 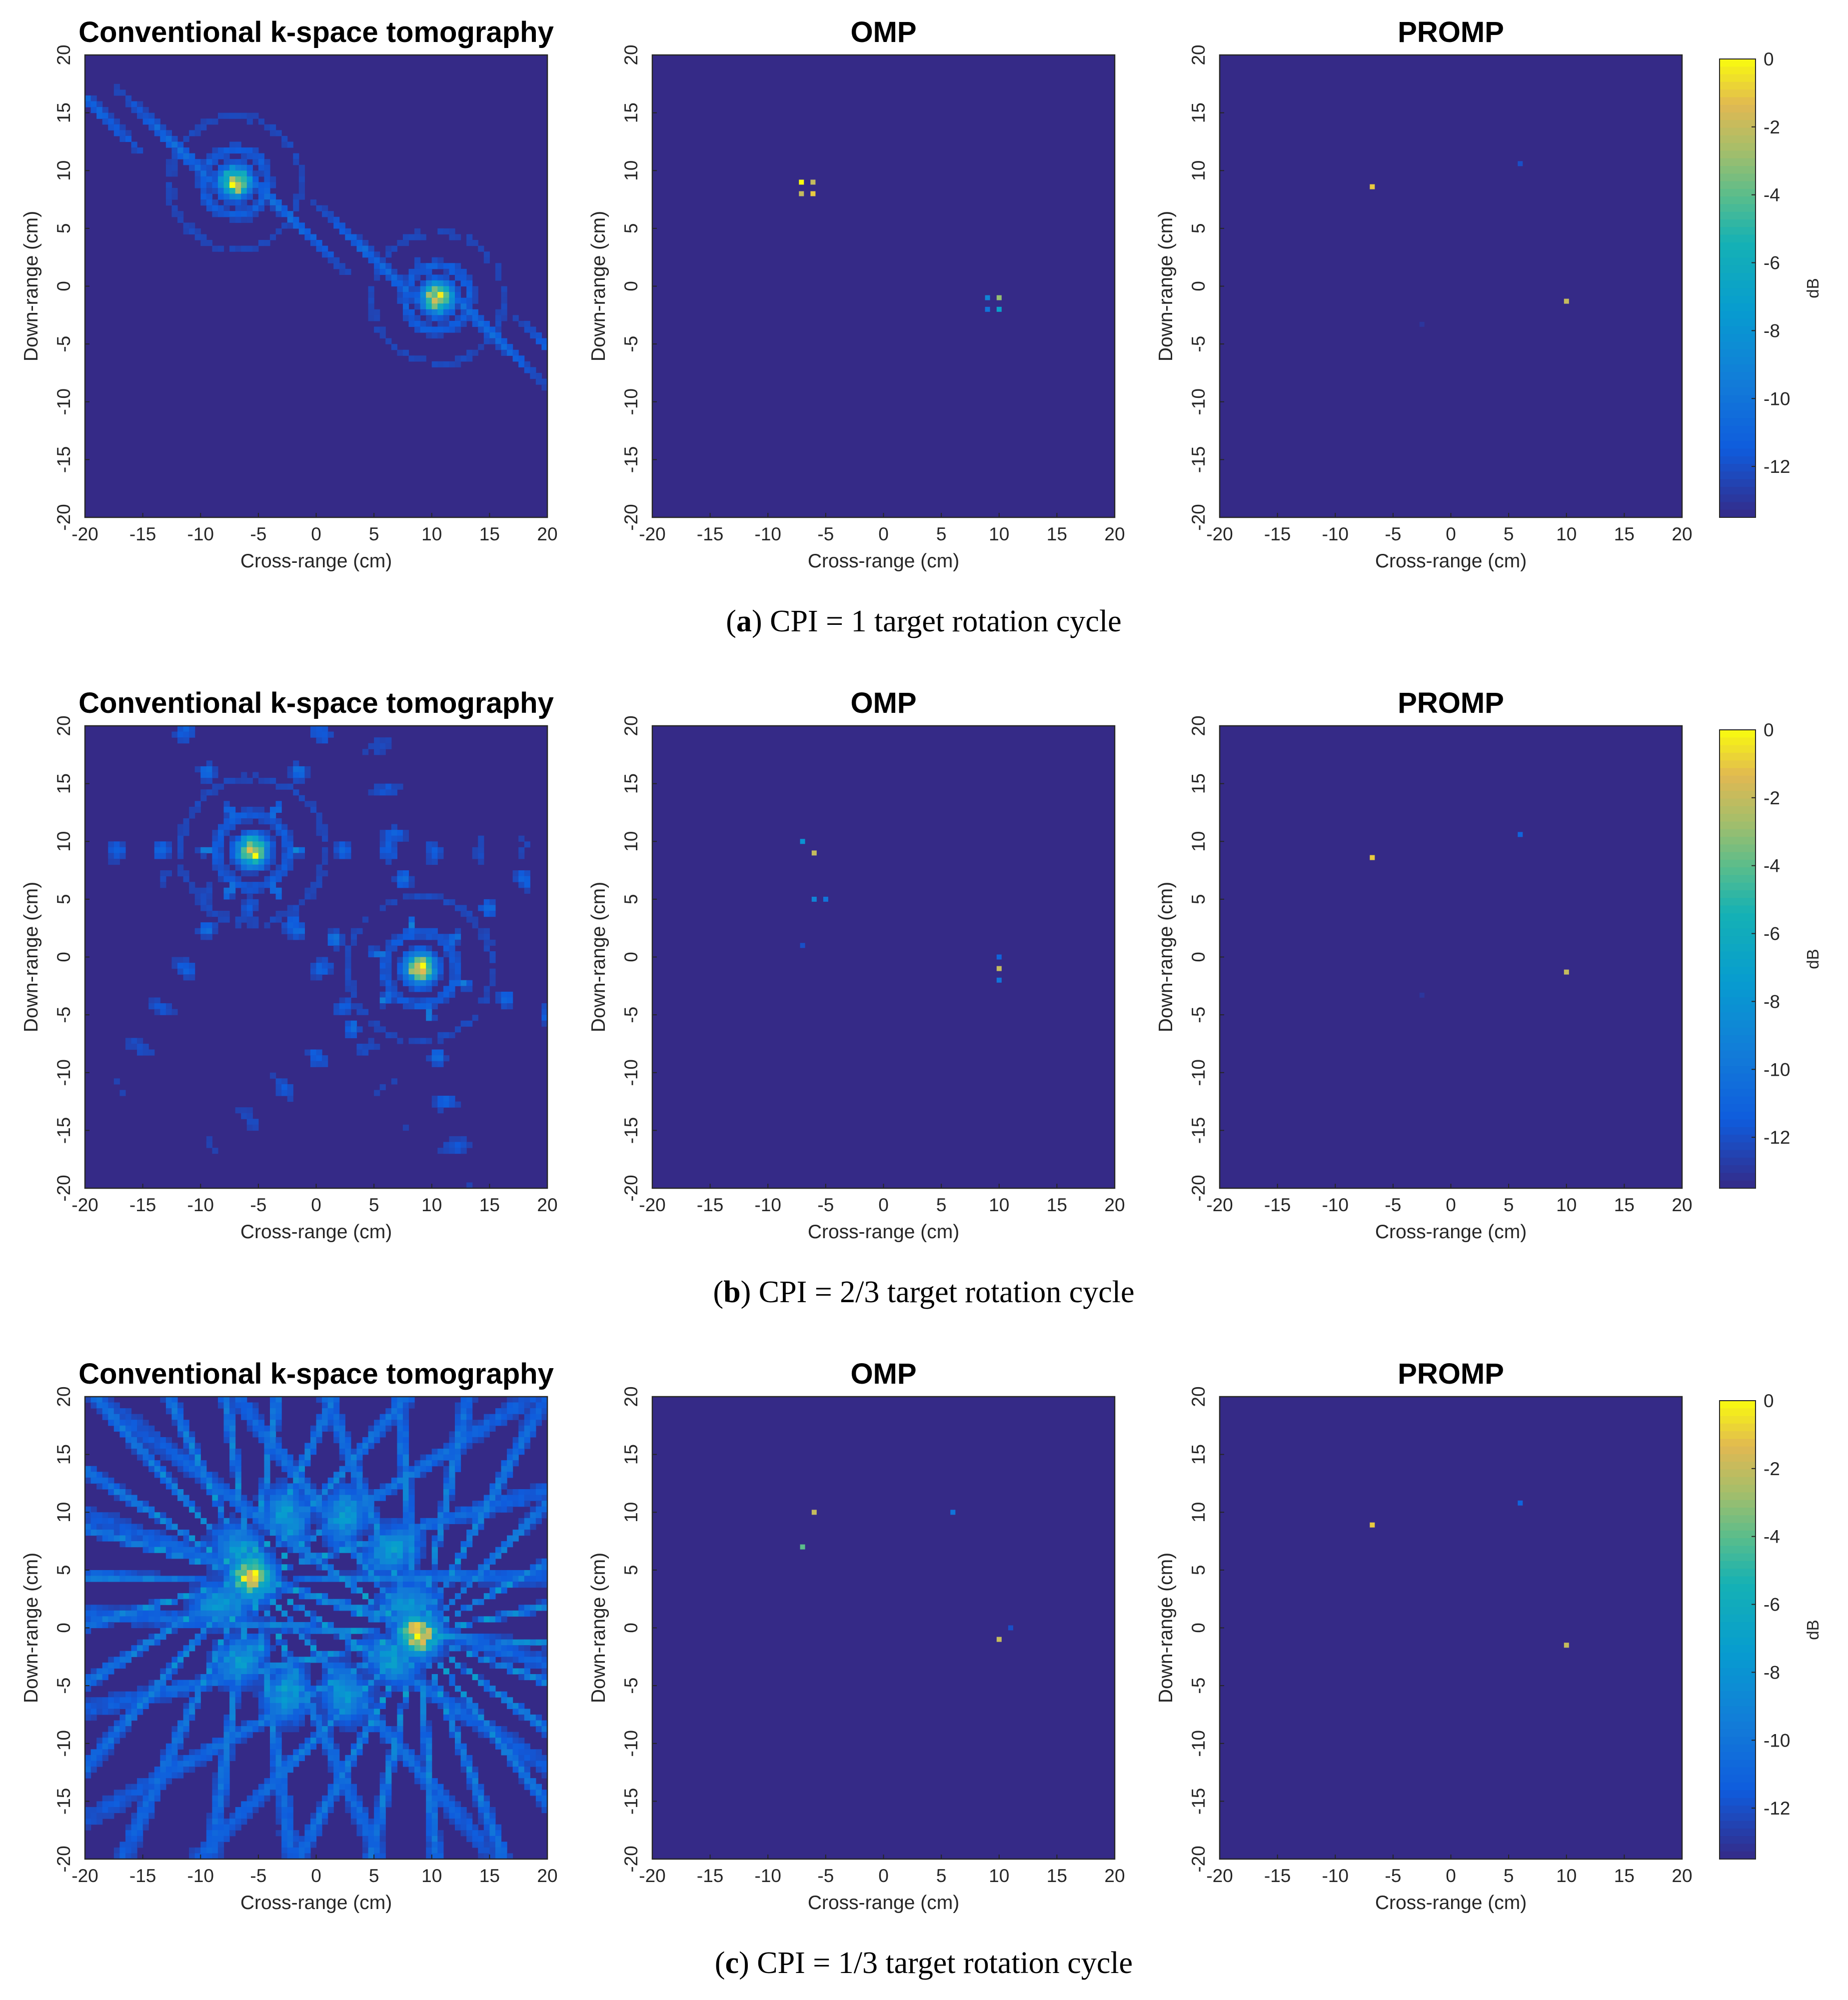 What do you see at coordinates (63, 842) in the screenshot?
I see `y-tick-label: 10` at bounding box center [63, 842].